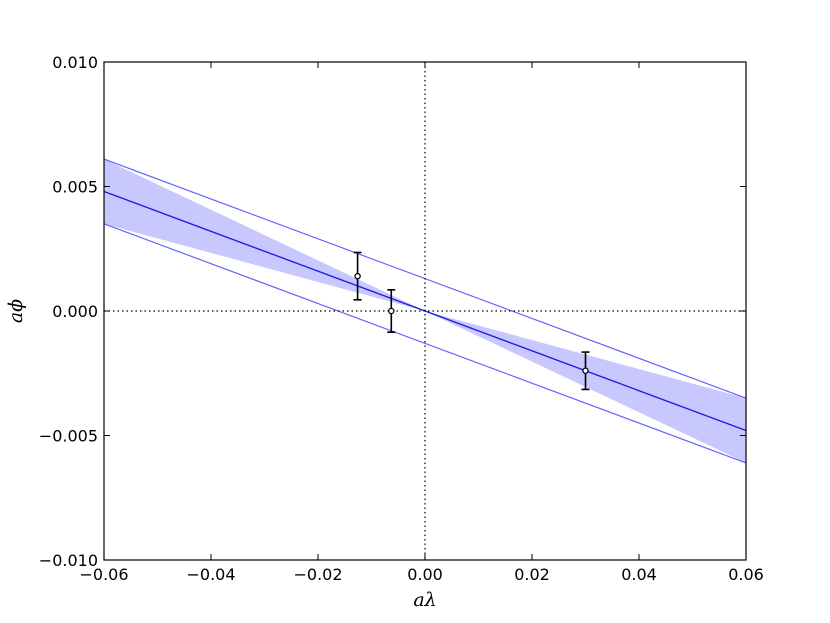  I want to click on x-tick-label: −0.06, so click(103, 574).